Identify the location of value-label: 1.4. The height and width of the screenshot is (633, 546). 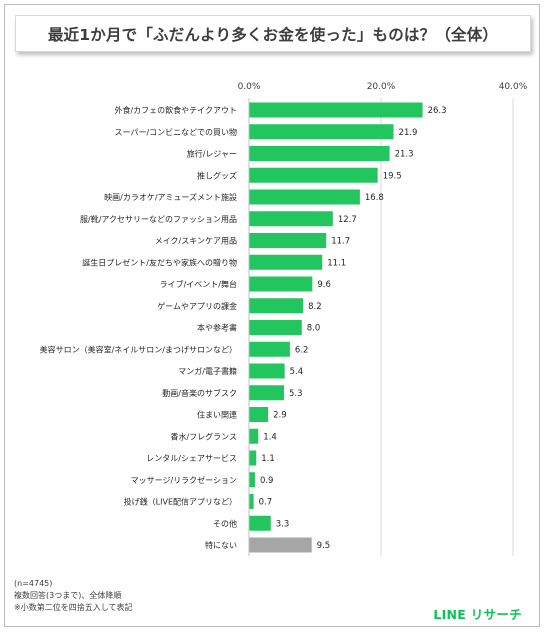
(270, 437).